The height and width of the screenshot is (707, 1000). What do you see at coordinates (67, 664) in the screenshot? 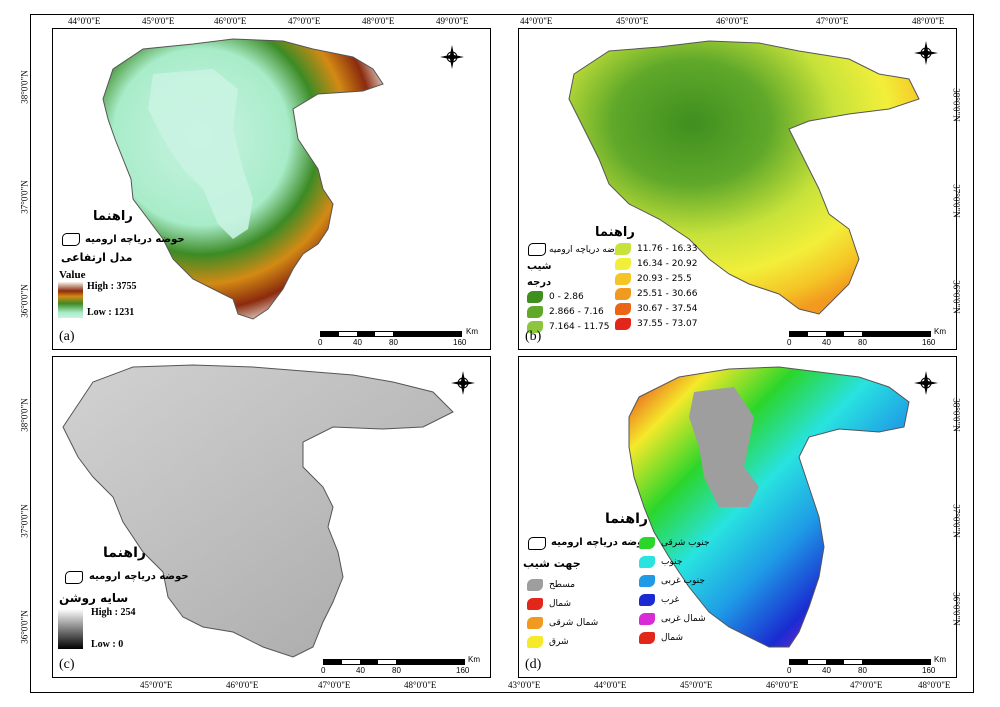
I see `panel-label: (c)` at bounding box center [67, 664].